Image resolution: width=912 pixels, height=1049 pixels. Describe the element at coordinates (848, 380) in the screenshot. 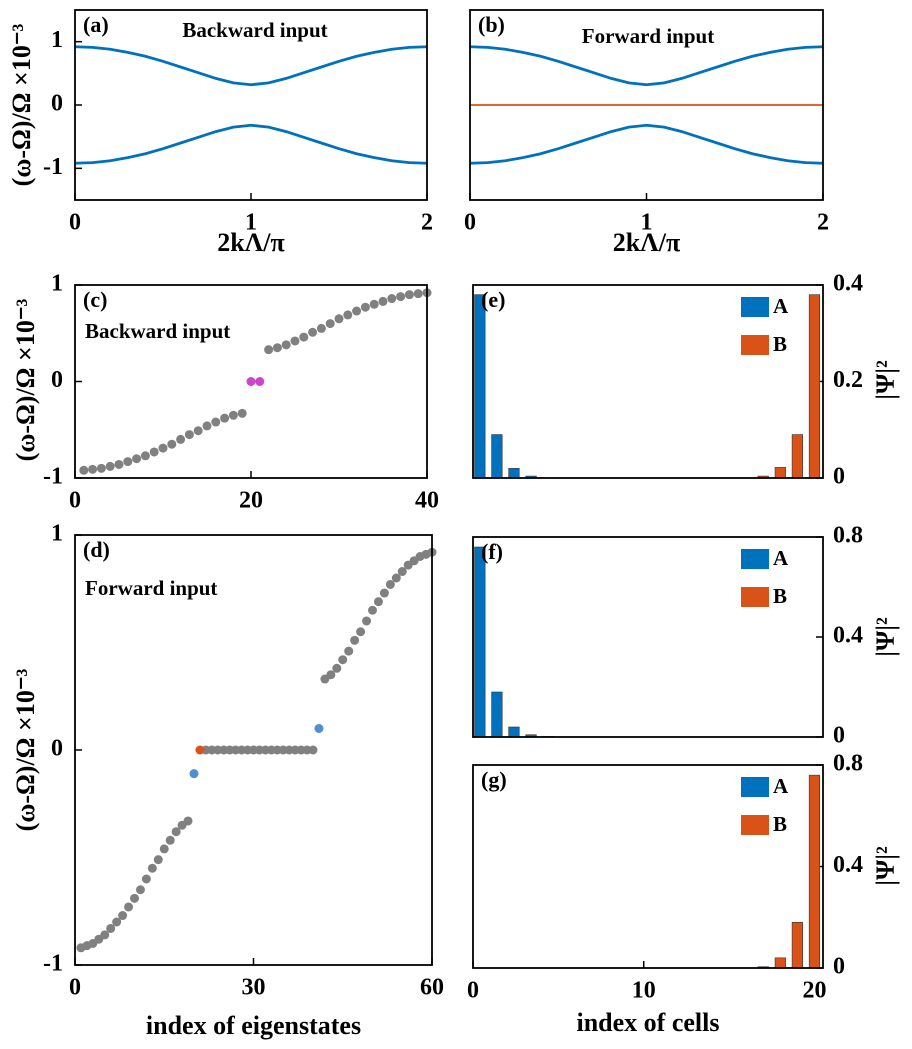

I see `y-tick-label: 0.2` at that location.